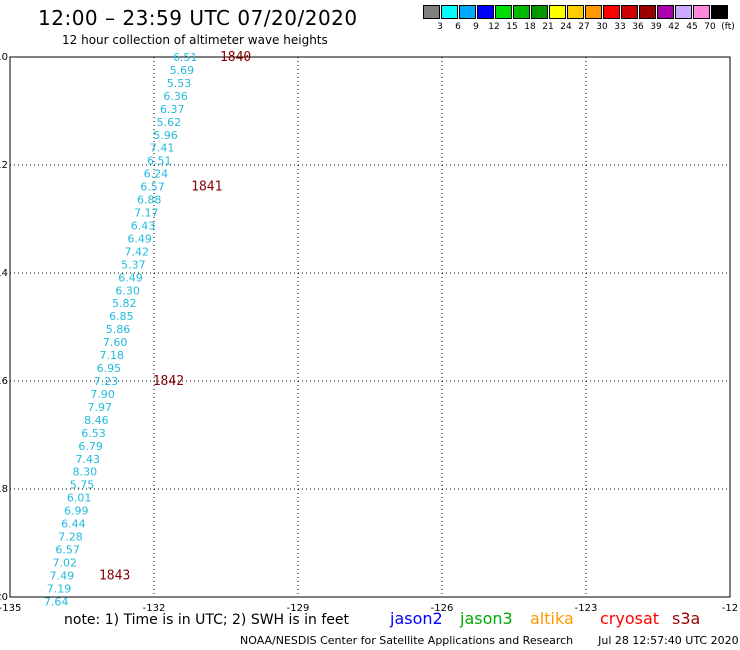  What do you see at coordinates (115, 342) in the screenshot?
I see `wave-height-point: 7.60` at bounding box center [115, 342].